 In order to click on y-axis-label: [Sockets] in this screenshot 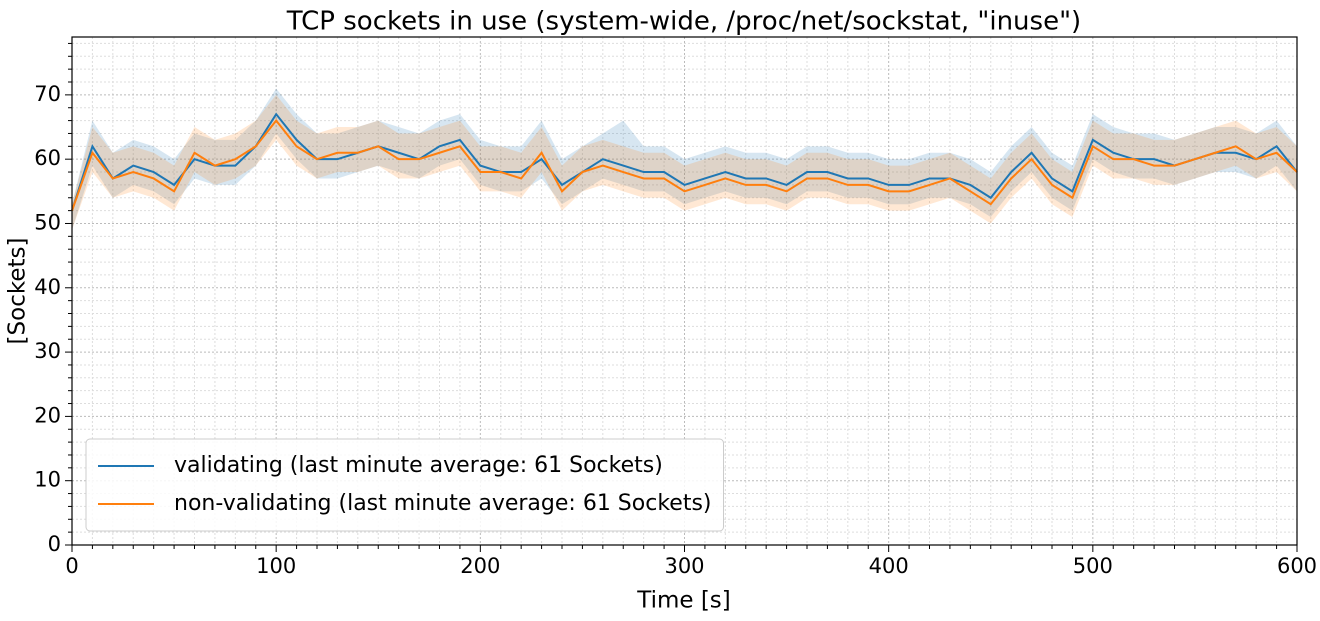, I will do `click(18, 291)`.